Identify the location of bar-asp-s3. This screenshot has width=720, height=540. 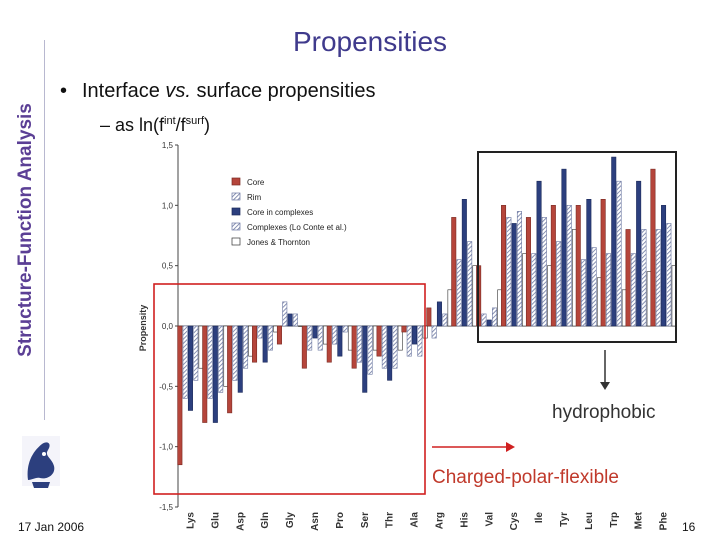
(240, 359).